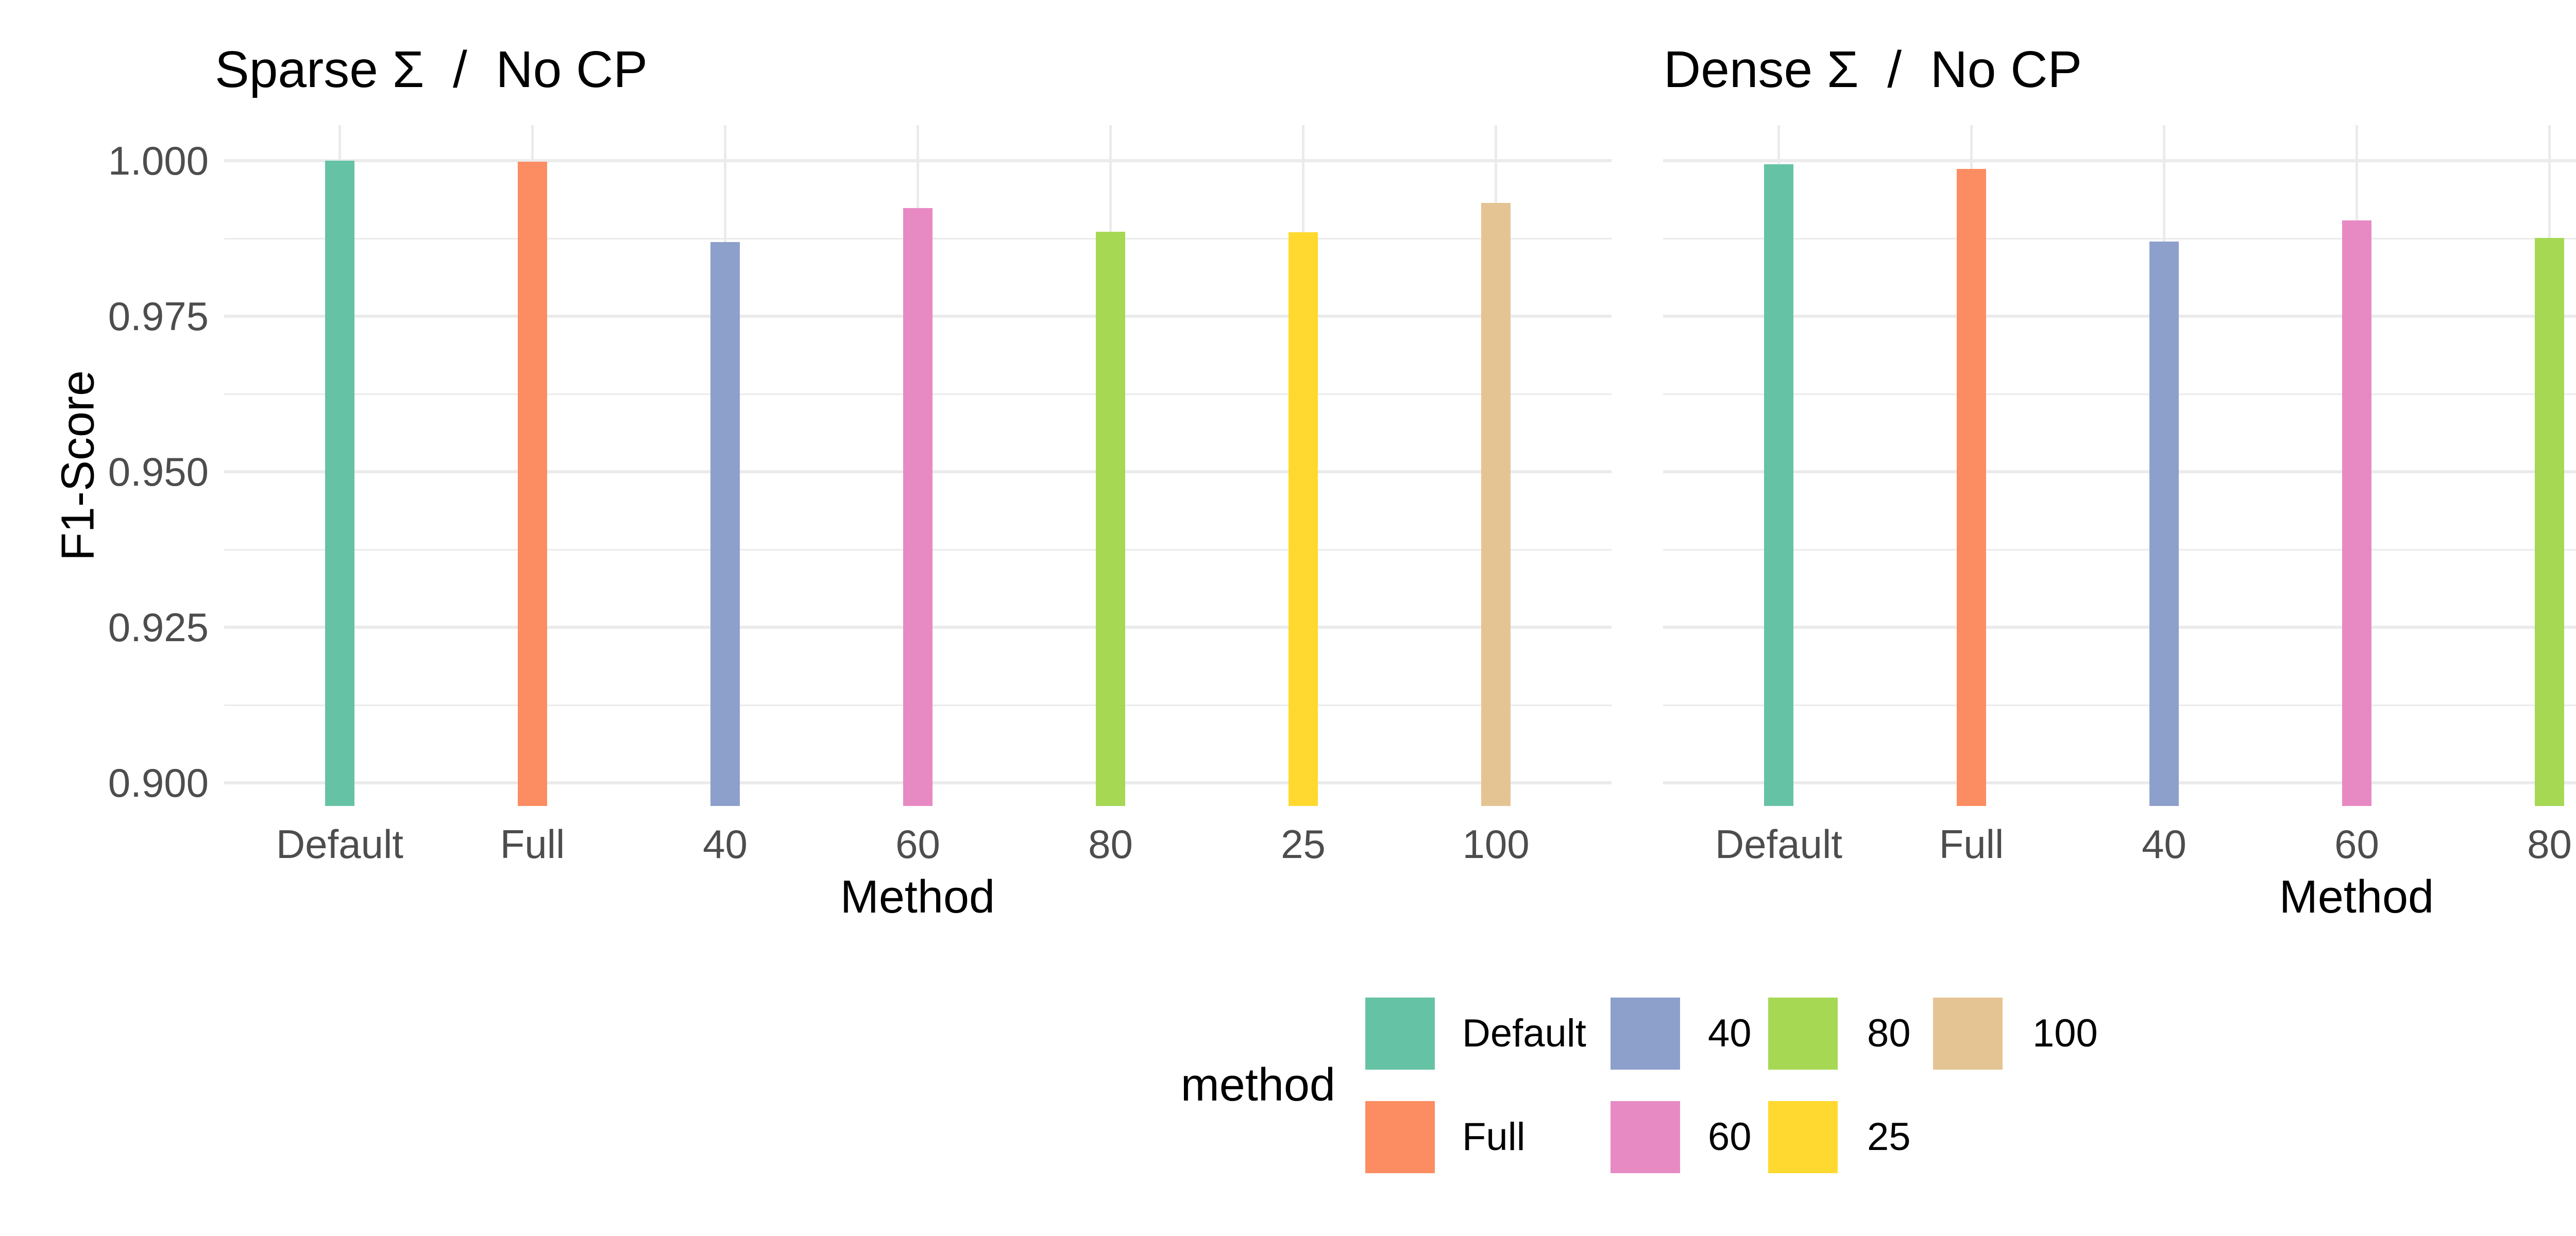 The image size is (2576, 1236). What do you see at coordinates (1110, 844) in the screenshot?
I see `x-tick-label-sparse-80: 80` at bounding box center [1110, 844].